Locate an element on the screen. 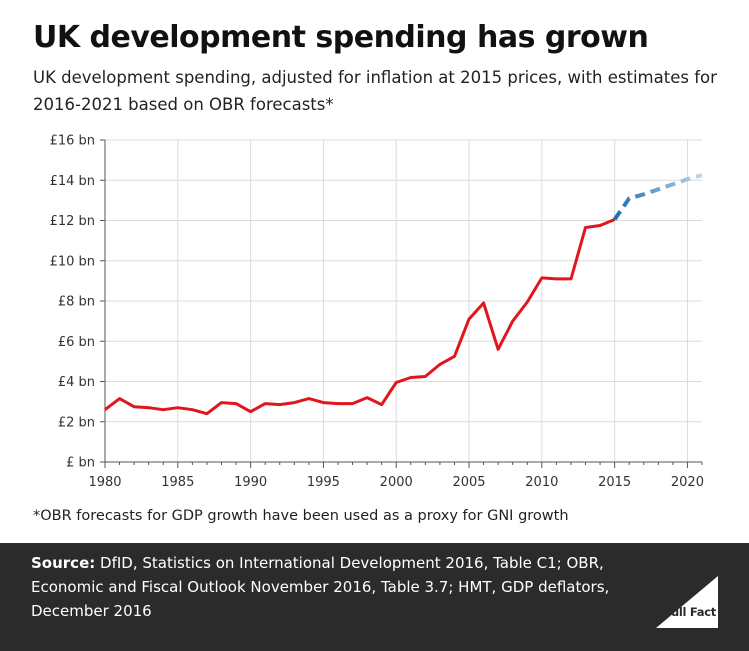  x-tick-label: 2015 is located at coordinates (614, 482).